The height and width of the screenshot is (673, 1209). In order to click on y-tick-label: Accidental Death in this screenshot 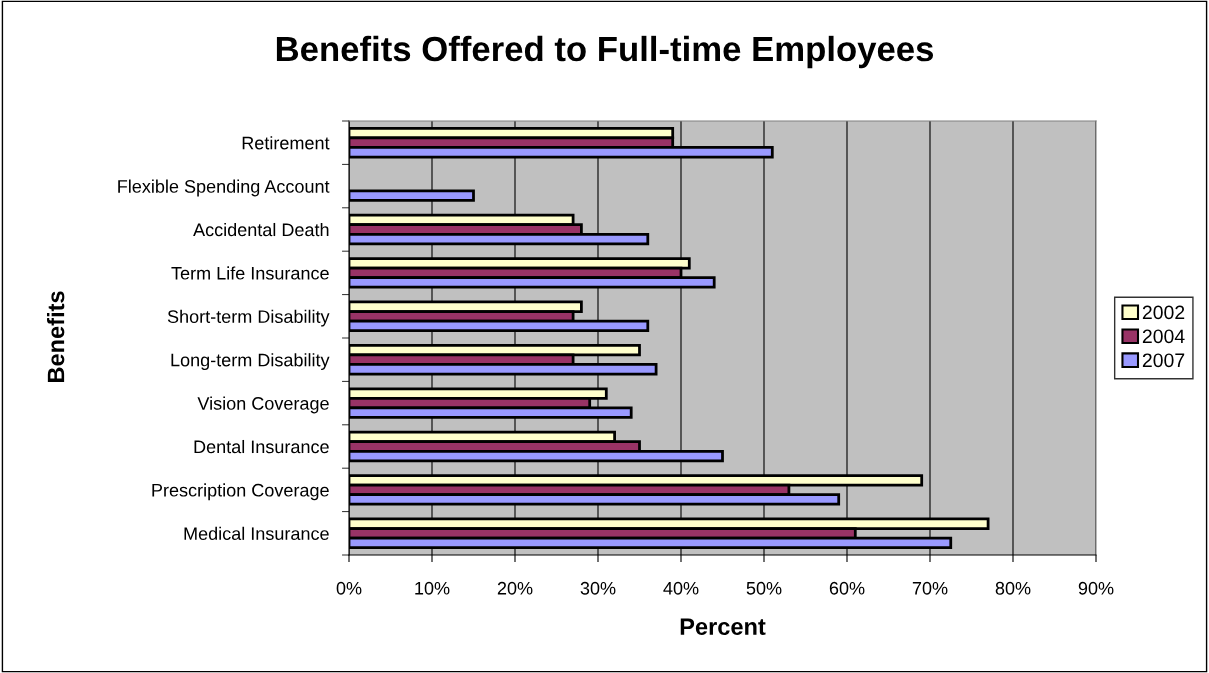, I will do `click(261, 229)`.